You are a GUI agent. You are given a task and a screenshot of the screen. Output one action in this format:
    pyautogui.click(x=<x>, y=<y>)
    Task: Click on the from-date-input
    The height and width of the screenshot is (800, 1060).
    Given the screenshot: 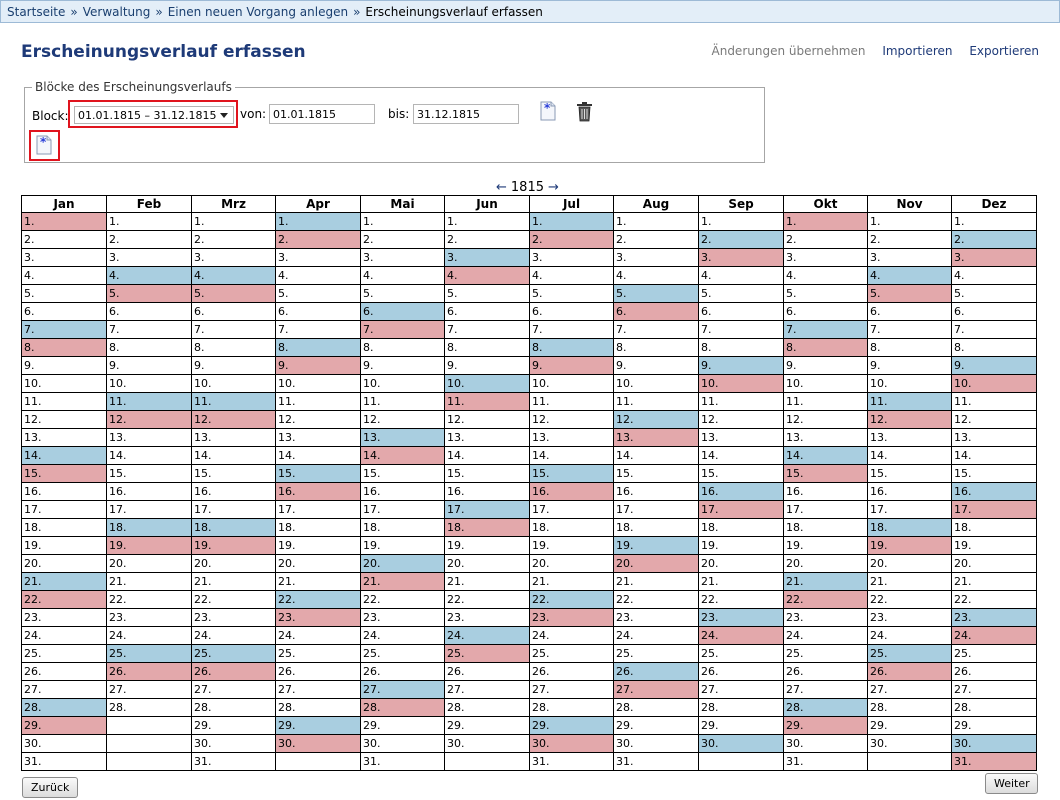 What is the action you would take?
    pyautogui.click(x=322, y=114)
    